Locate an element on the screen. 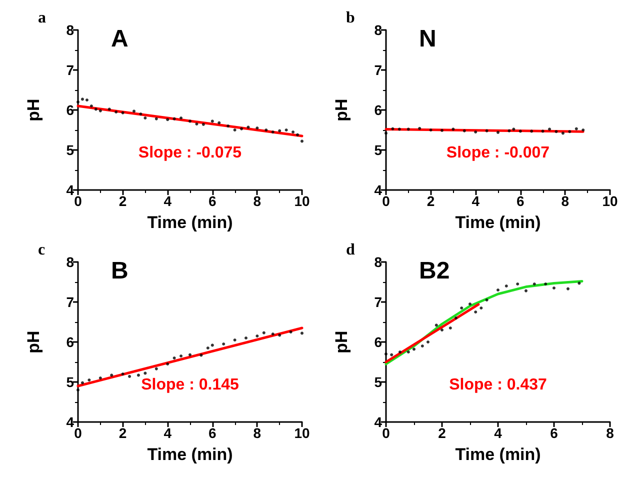 Image resolution: width=633 pixels, height=481 pixels. y-axis-title: pH is located at coordinates (33, 110).